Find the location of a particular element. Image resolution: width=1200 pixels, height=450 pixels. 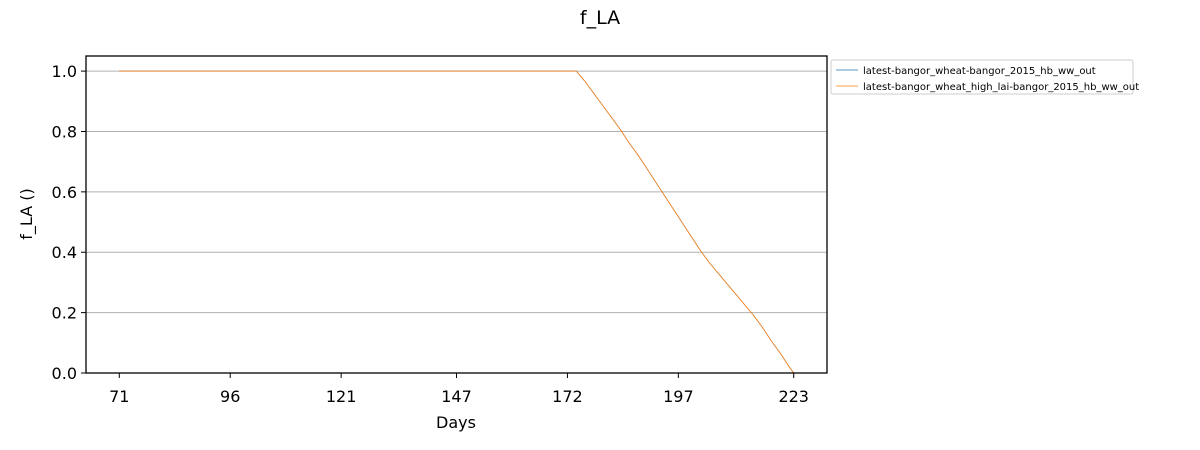

x-axis-label: Days is located at coordinates (456, 422).